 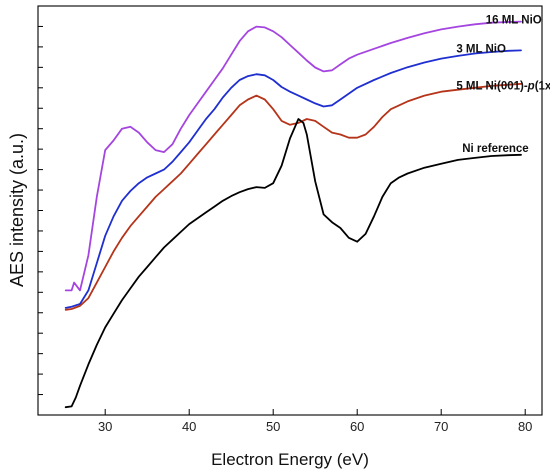 What do you see at coordinates (290, 459) in the screenshot?
I see `x-axis-title: Electron Energy (eV)` at bounding box center [290, 459].